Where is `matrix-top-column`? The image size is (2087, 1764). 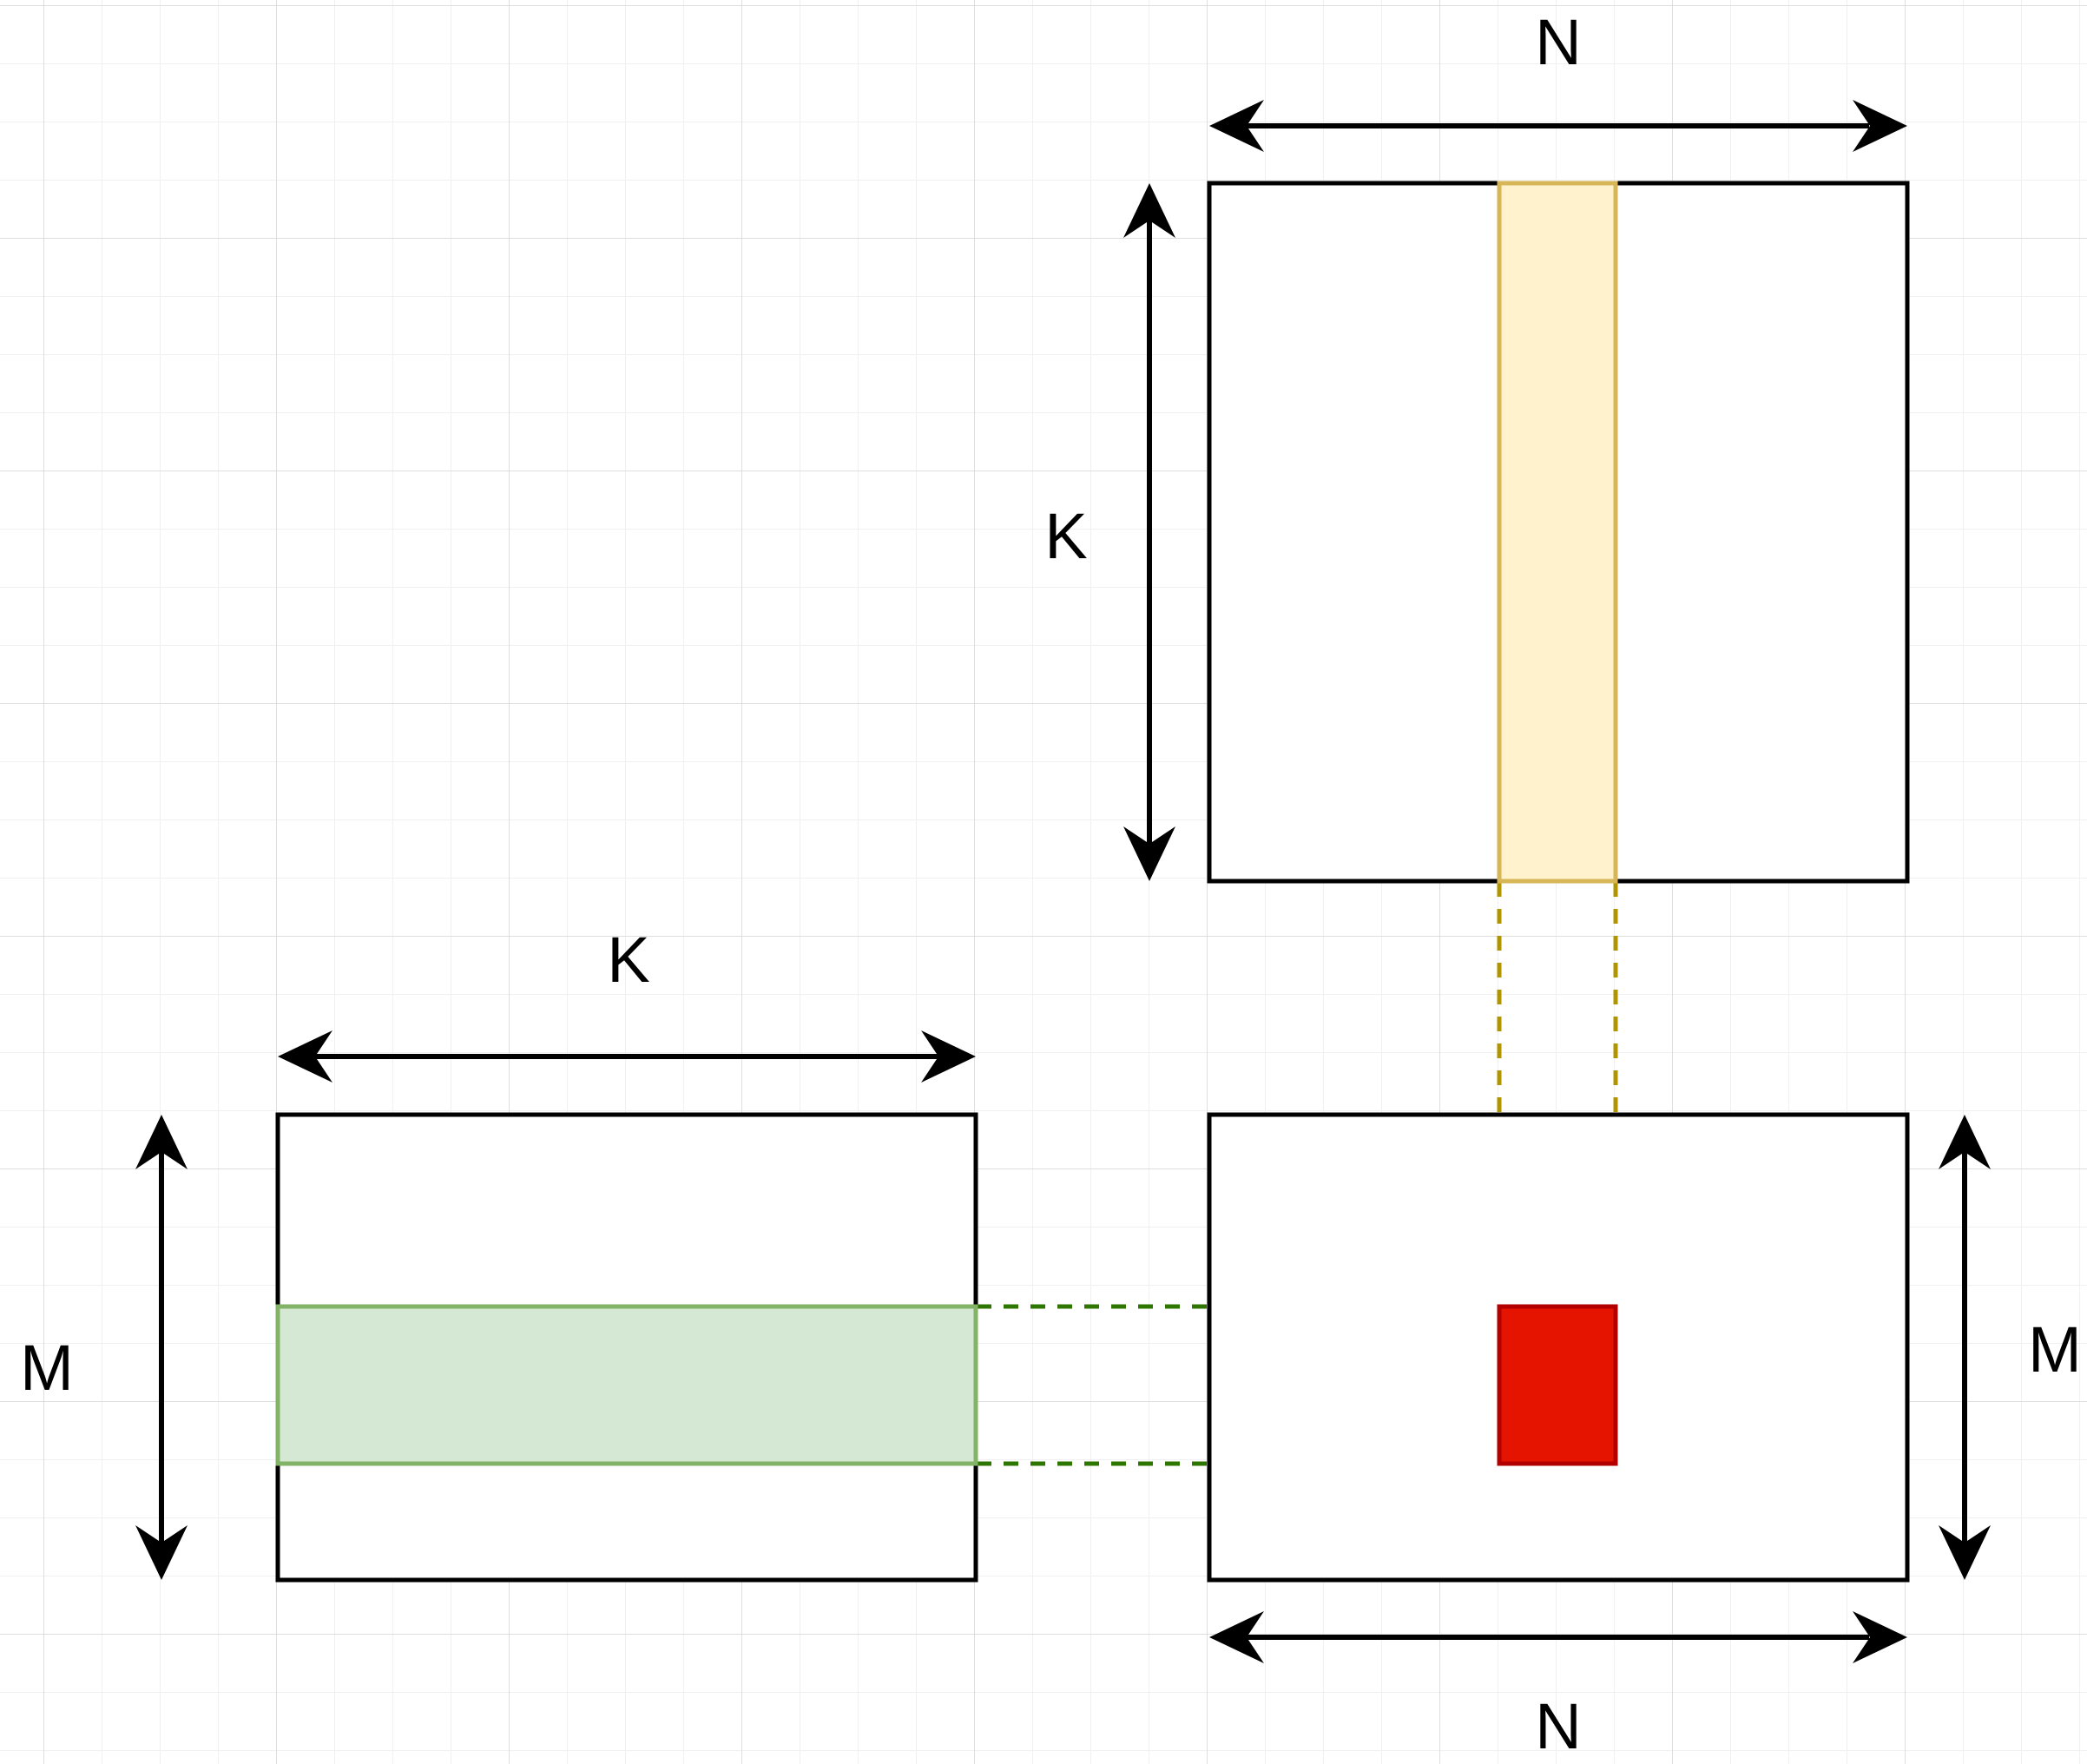 matrix-top-column is located at coordinates (1557, 532).